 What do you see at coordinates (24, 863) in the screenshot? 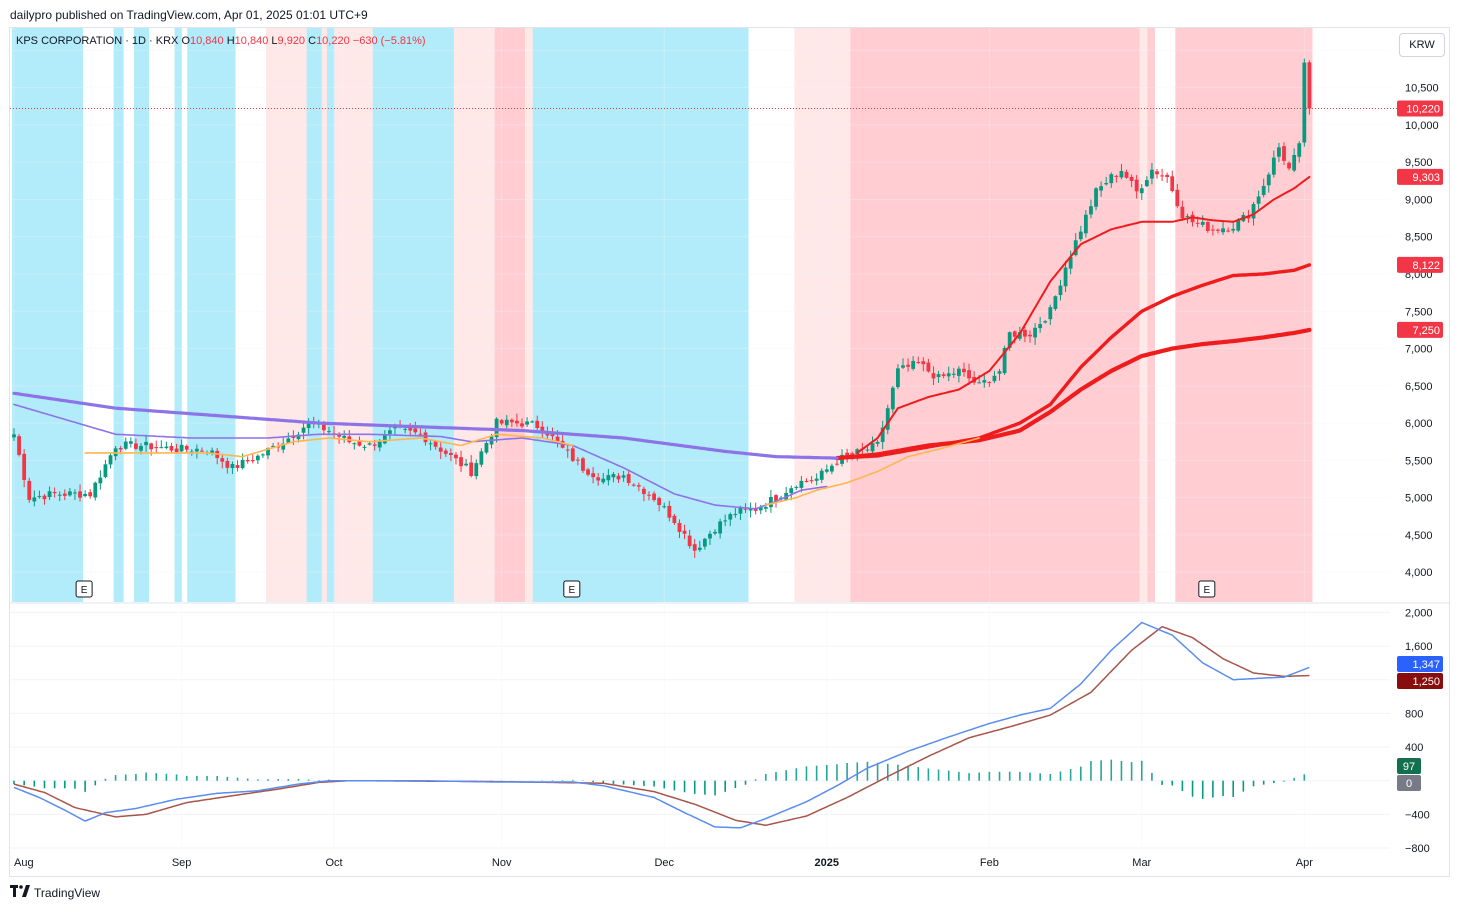
I see `time-axis-tick: Aug` at bounding box center [24, 863].